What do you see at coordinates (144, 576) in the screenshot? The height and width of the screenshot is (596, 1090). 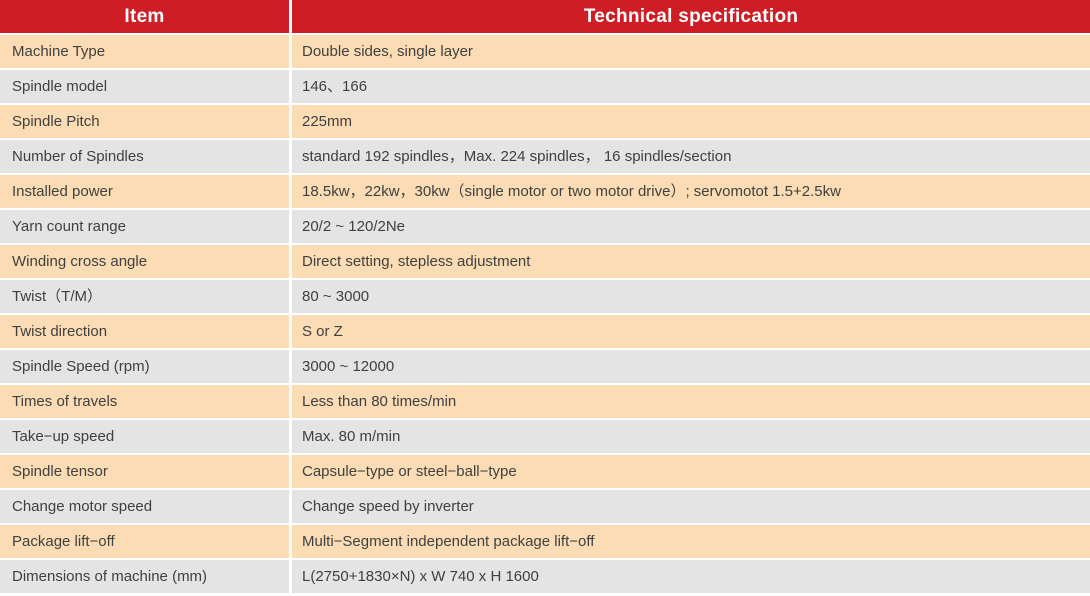 I see `item-cell: Dimensions of machine (mm)` at bounding box center [144, 576].